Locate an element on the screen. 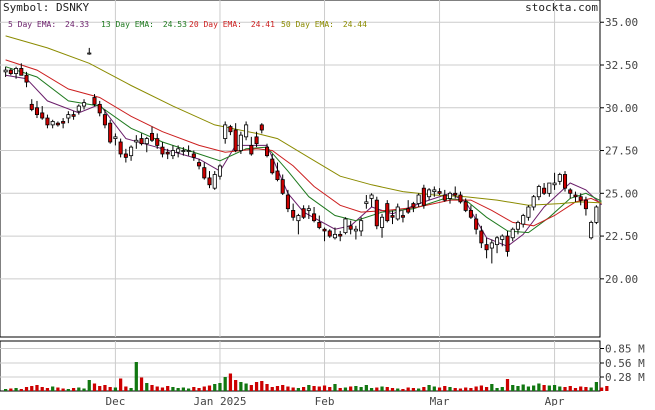  x-tick-label: Dec is located at coordinates (115, 400).